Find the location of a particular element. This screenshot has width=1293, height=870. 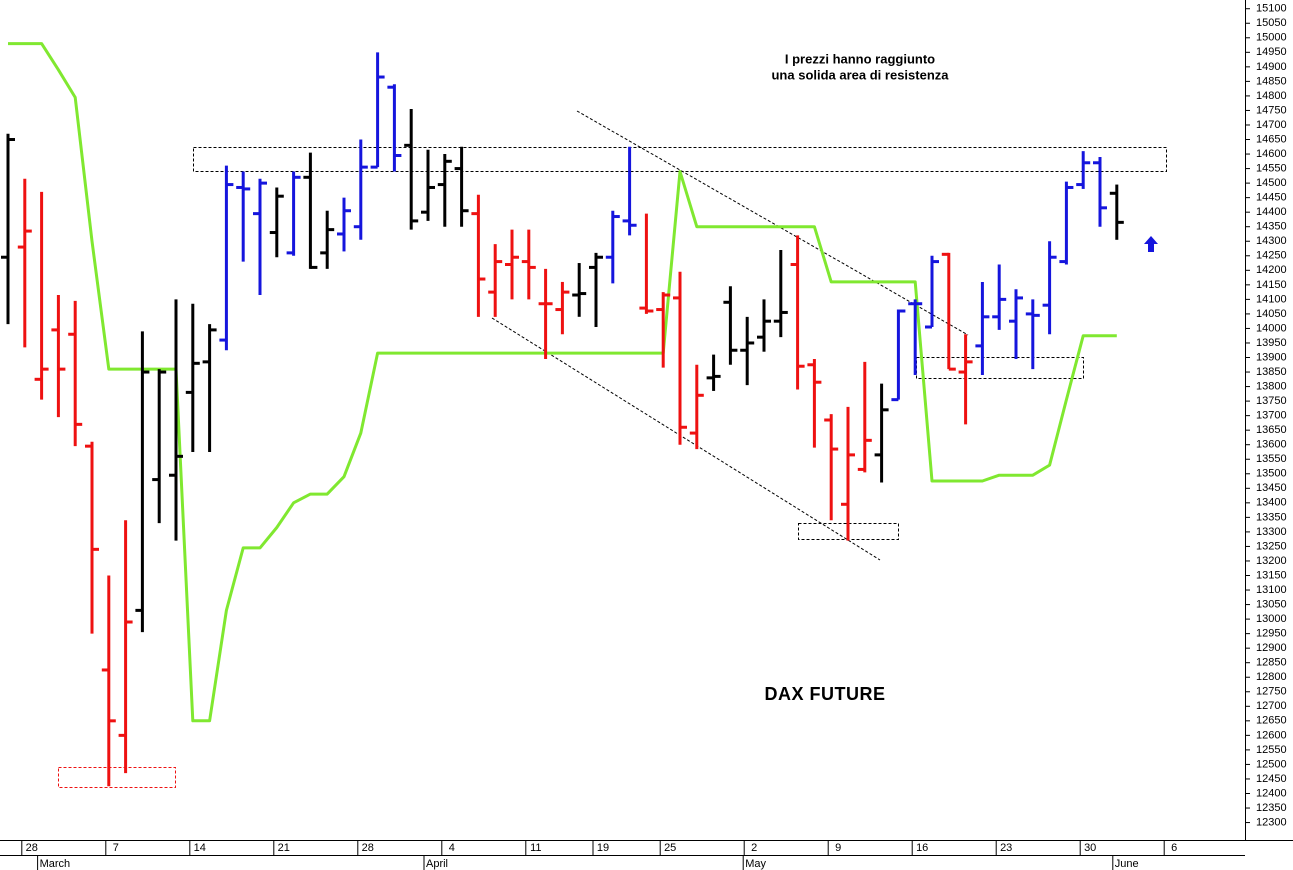

y-tick-label: 12700 is located at coordinates (1271, 706).